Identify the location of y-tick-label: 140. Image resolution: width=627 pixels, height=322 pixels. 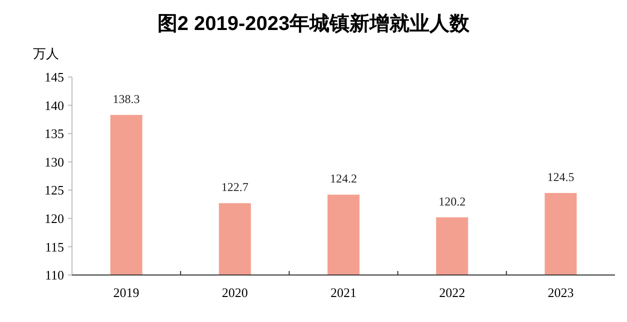
(54, 105).